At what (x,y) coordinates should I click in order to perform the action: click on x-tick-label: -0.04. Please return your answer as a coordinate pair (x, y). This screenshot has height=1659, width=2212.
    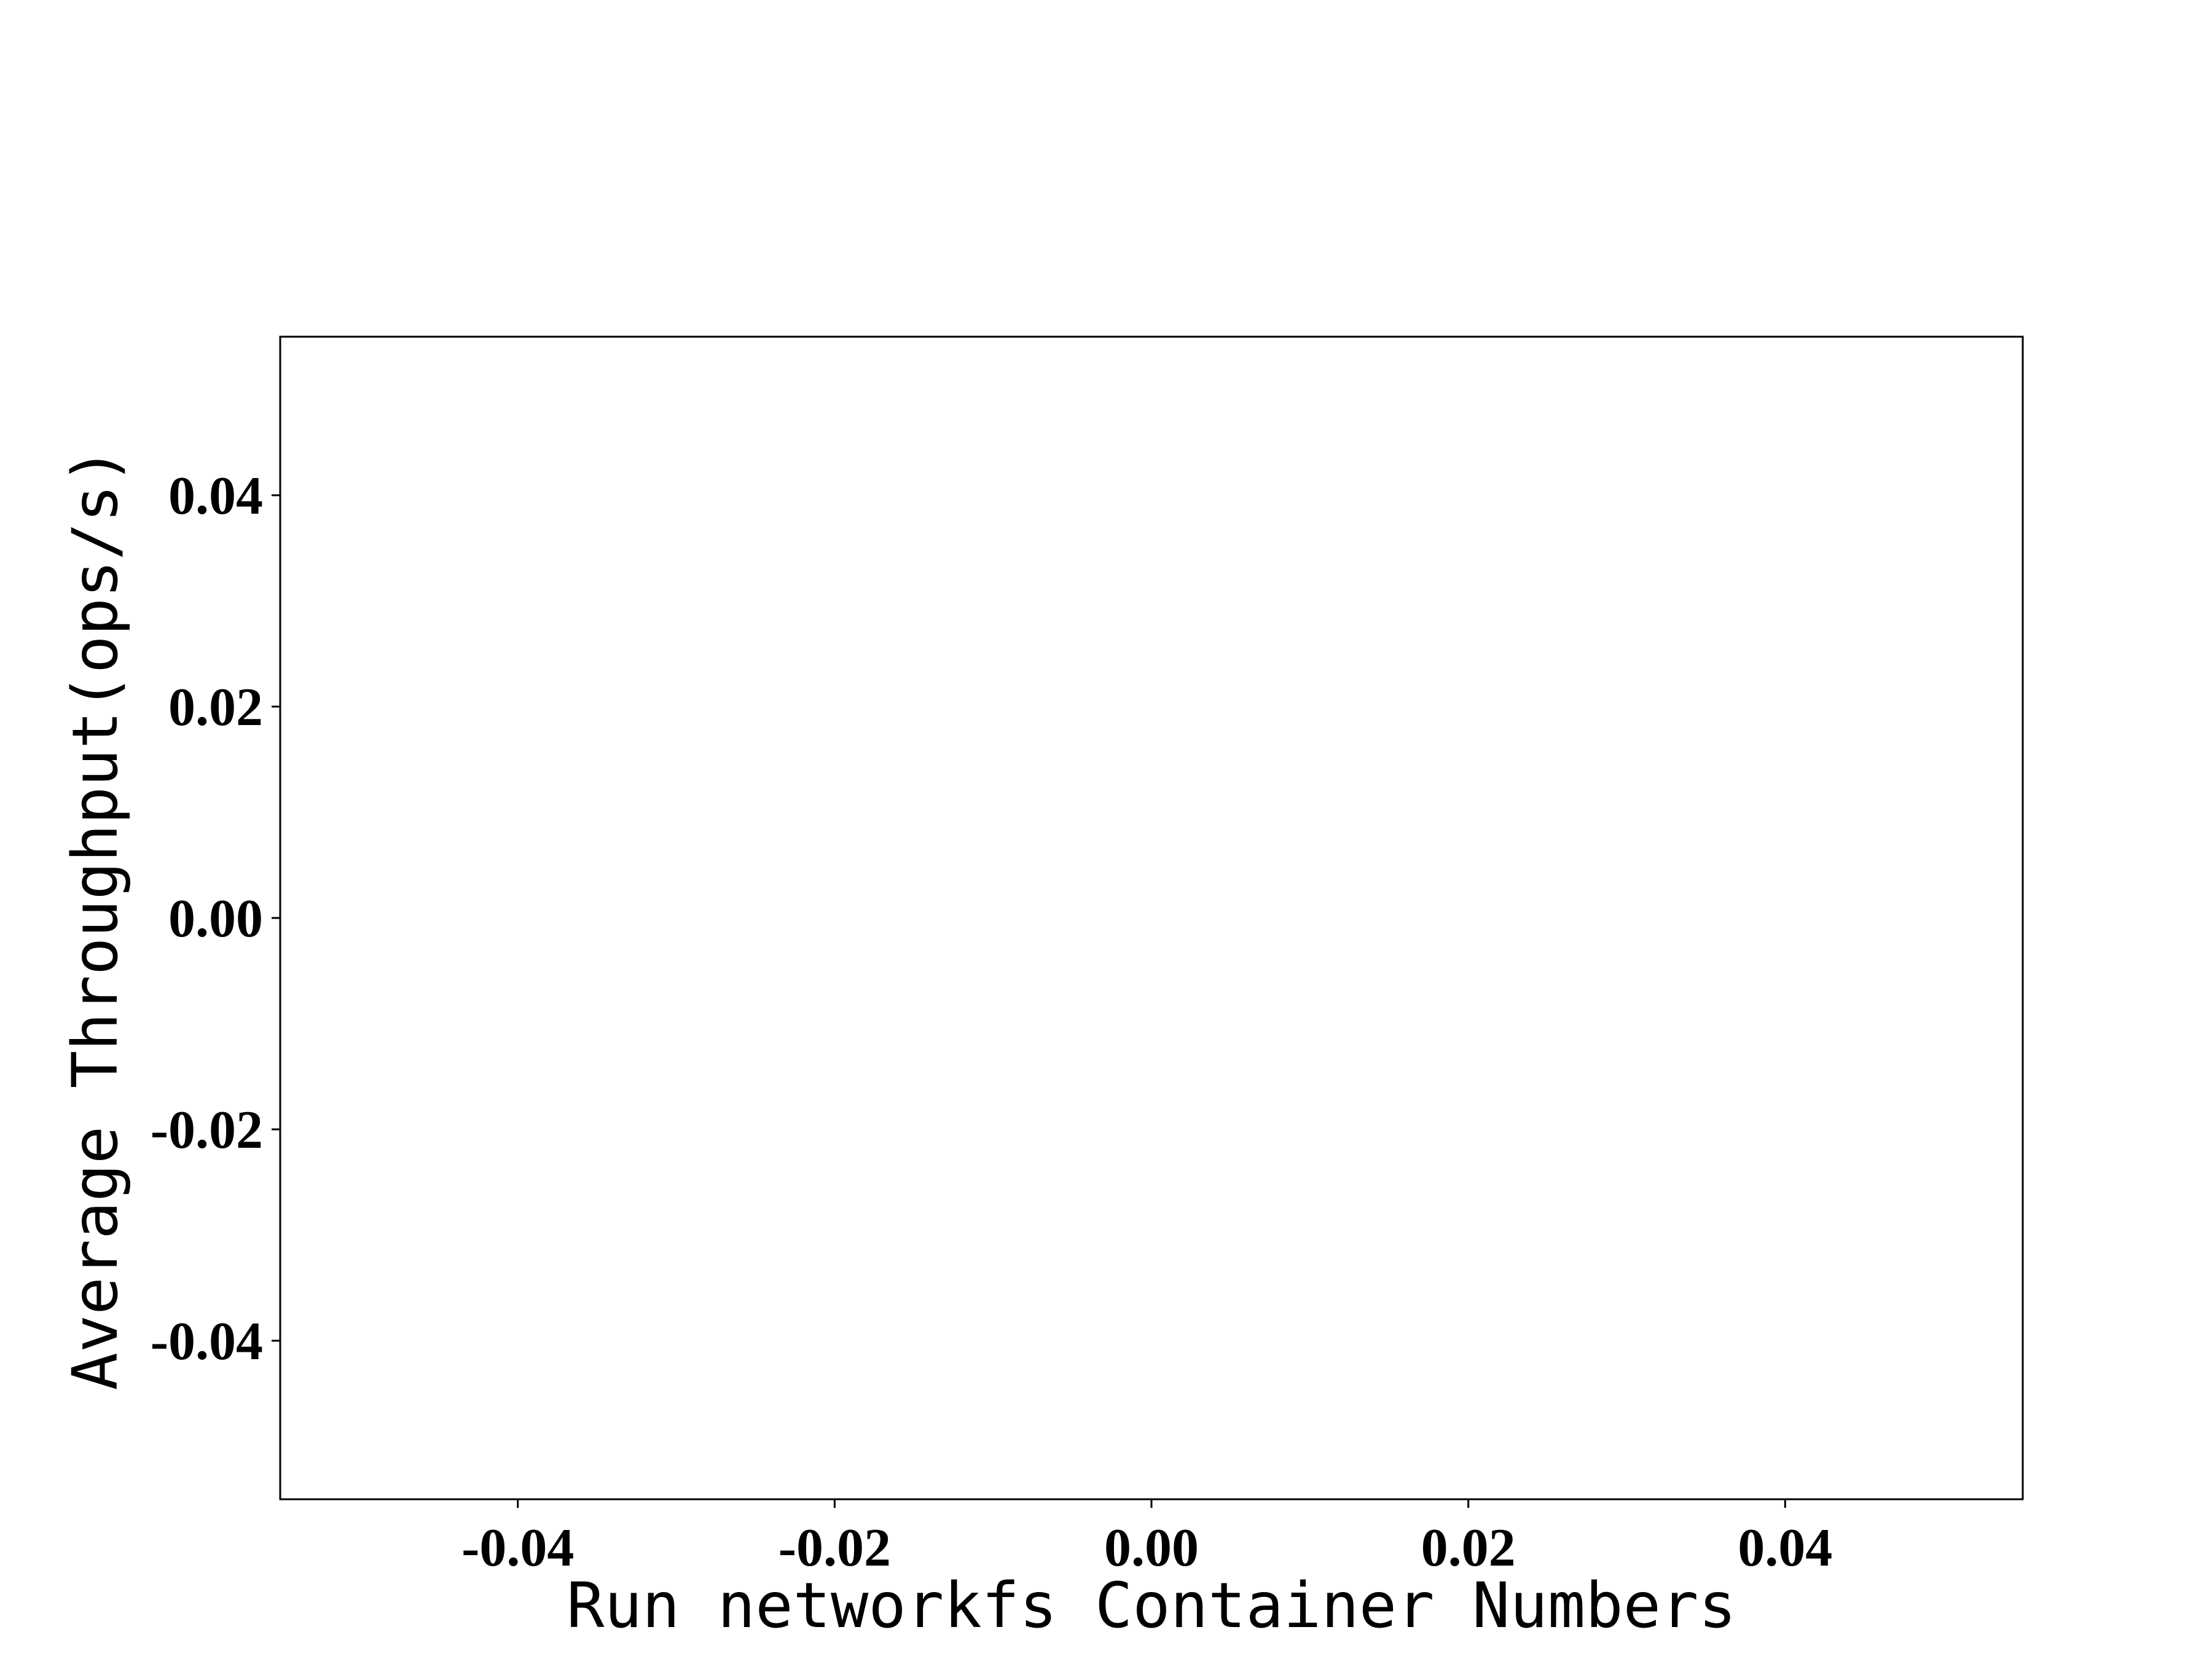
    Looking at the image, I should click on (517, 1548).